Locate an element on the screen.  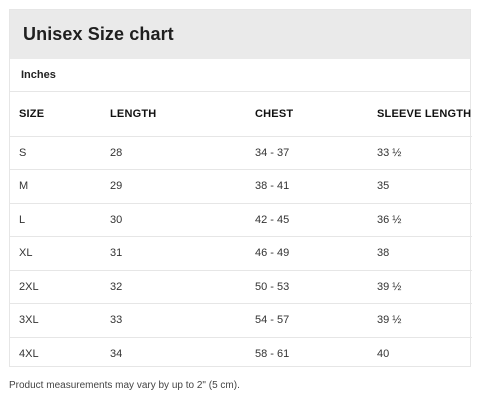
cell-chest: 46 - 49 is located at coordinates (307, 253).